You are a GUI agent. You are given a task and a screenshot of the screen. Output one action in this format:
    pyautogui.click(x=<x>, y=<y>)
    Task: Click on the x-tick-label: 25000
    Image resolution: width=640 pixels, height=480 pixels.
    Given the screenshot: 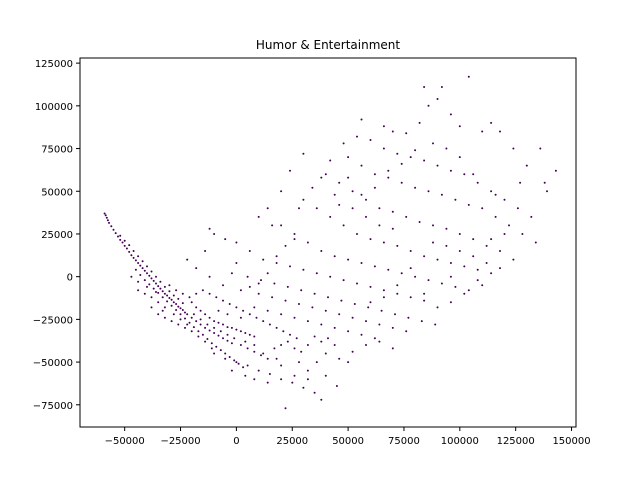 What is the action you would take?
    pyautogui.click(x=292, y=441)
    